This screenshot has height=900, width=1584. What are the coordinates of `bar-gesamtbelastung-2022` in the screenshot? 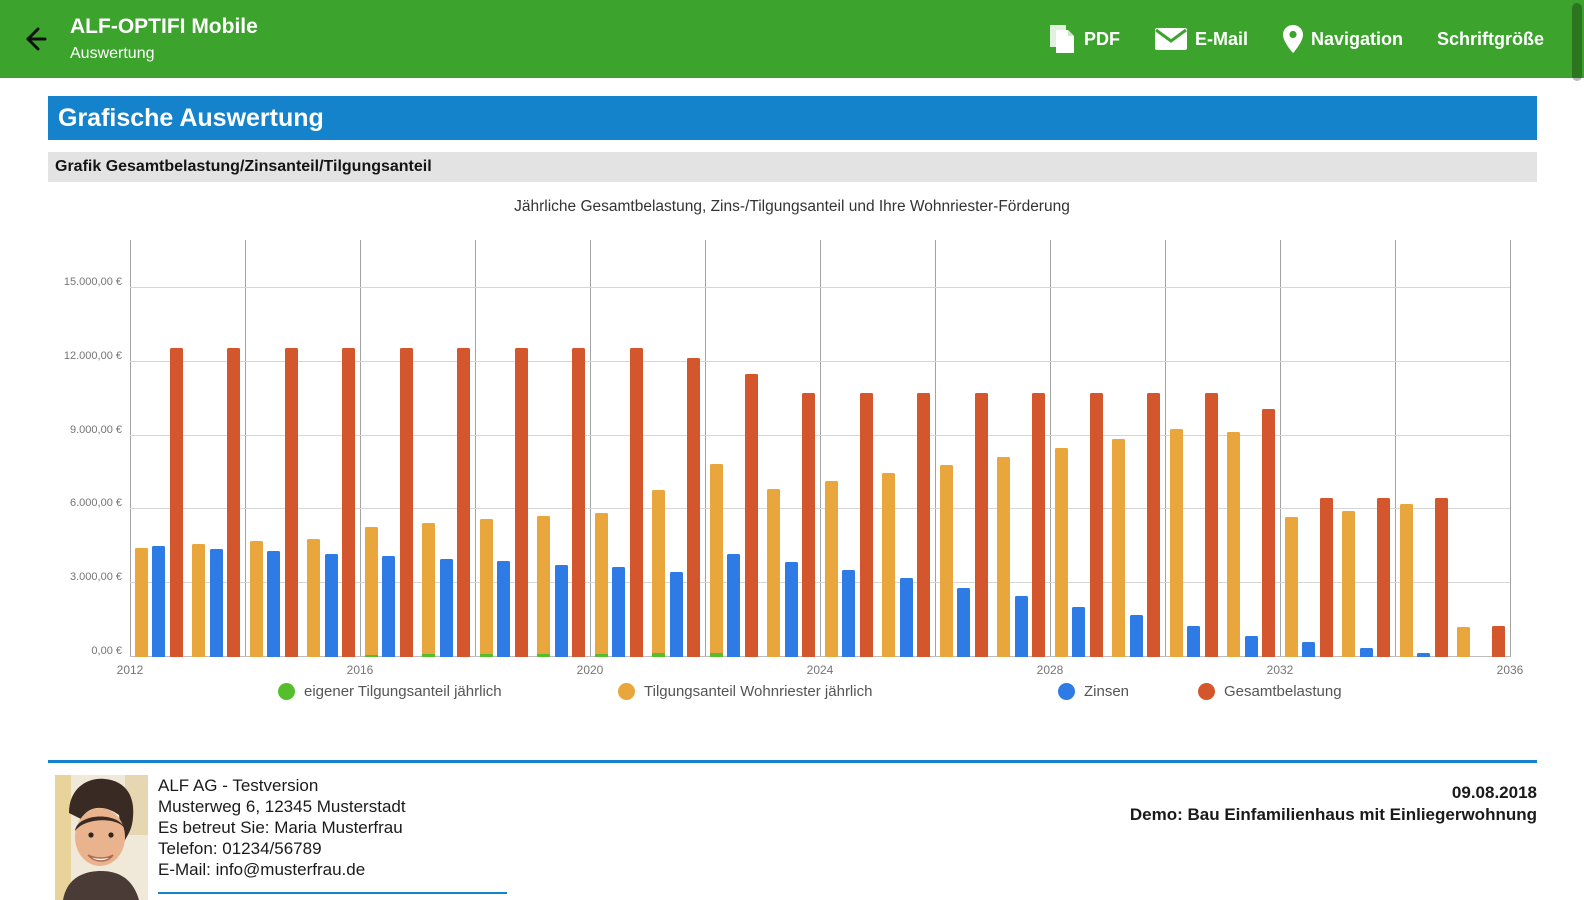 It's located at (751, 515).